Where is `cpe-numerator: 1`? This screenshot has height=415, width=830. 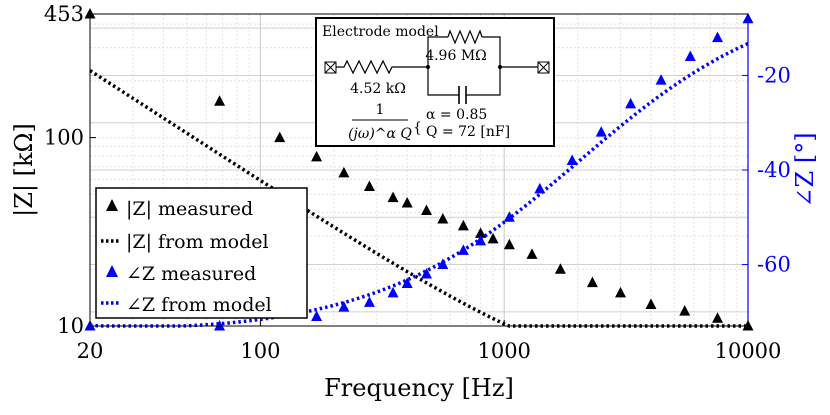
cpe-numerator: 1 is located at coordinates (380, 110).